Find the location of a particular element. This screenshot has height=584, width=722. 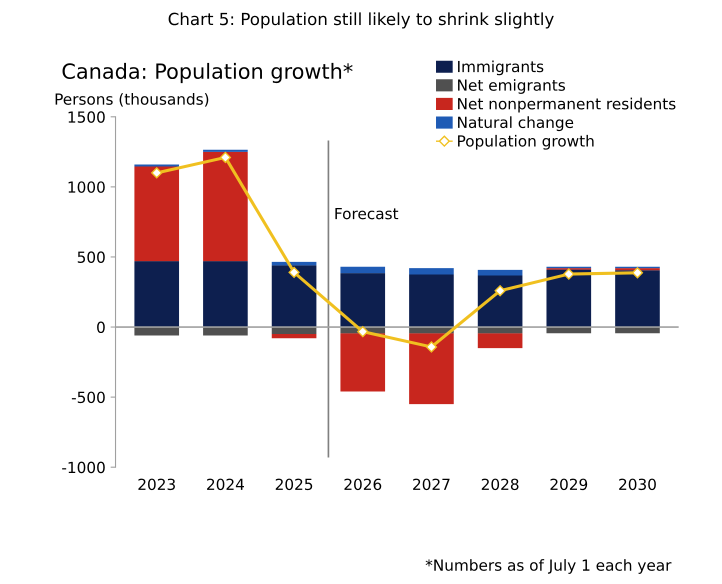

text: *Numbers as of July 1 each year is located at coordinates (549, 566).